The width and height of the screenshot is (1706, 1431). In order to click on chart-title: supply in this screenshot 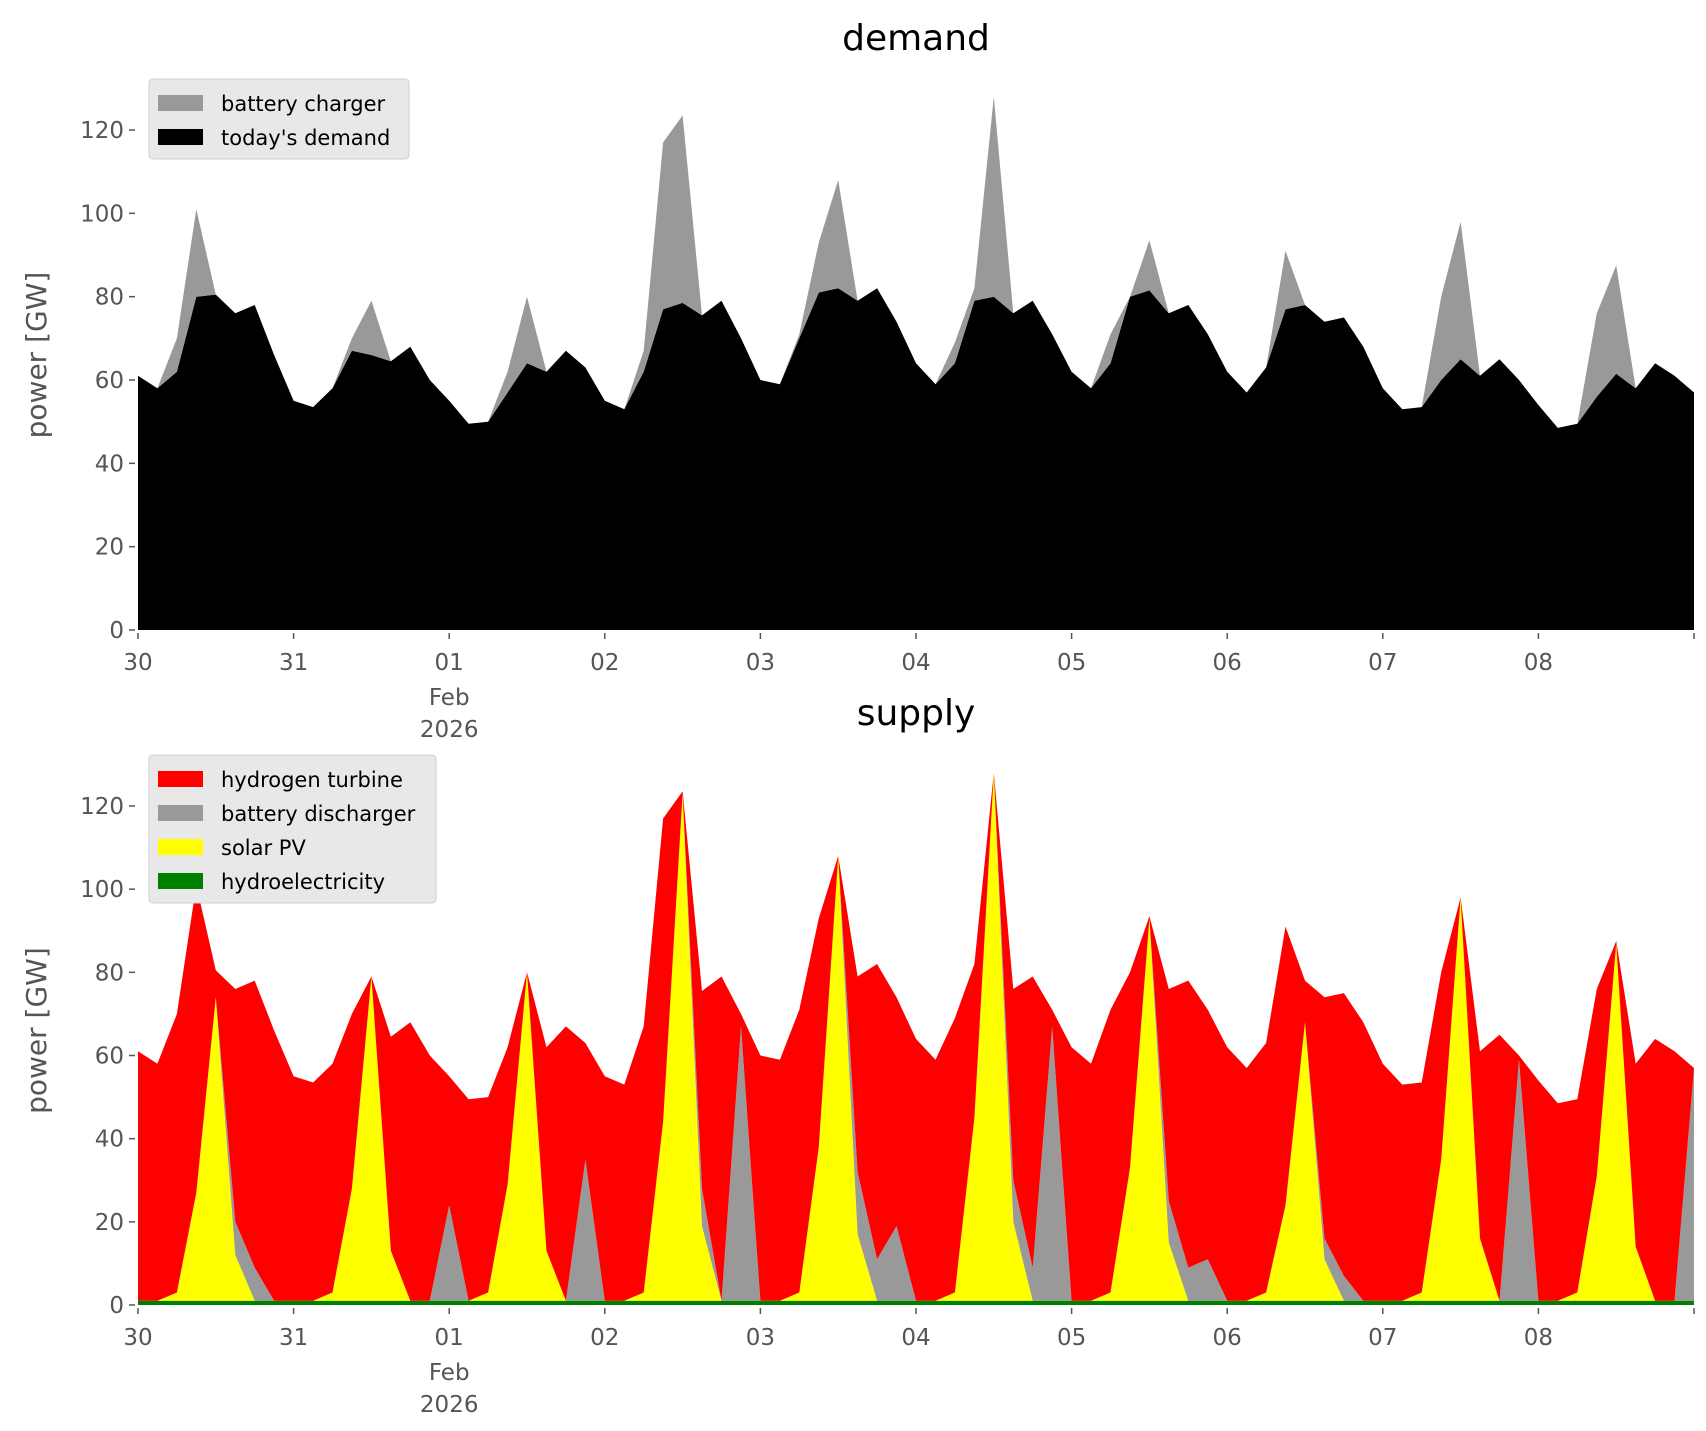, I will do `click(916, 713)`.